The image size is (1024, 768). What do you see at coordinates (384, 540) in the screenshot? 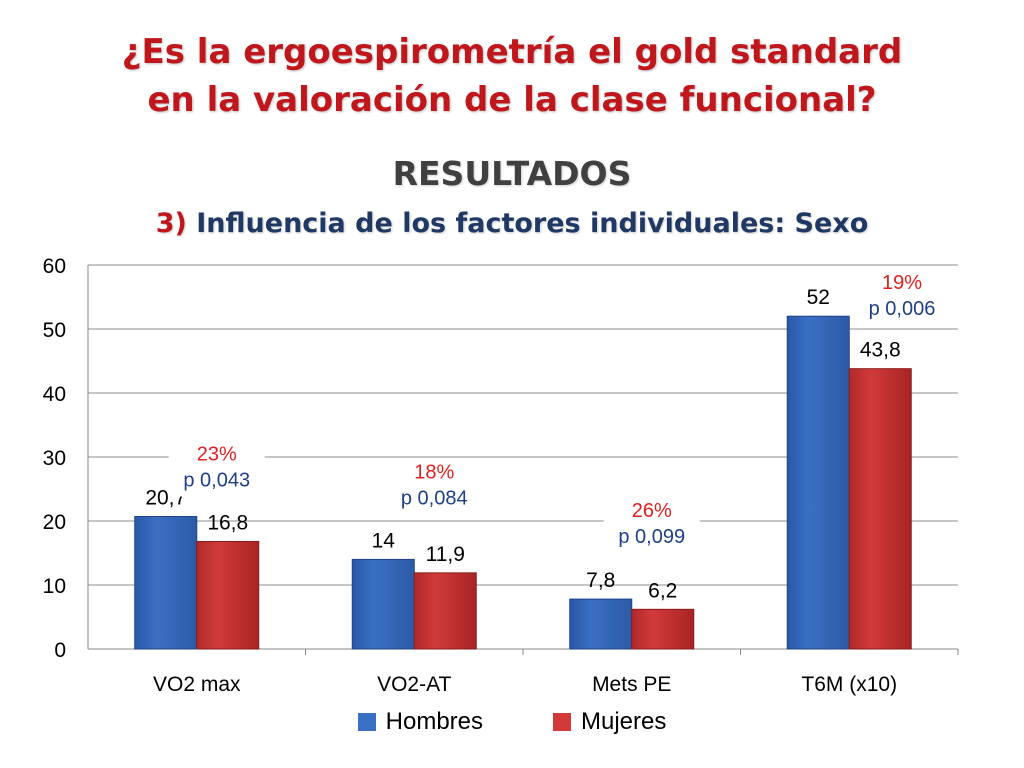
I see `data-label: 14` at bounding box center [384, 540].